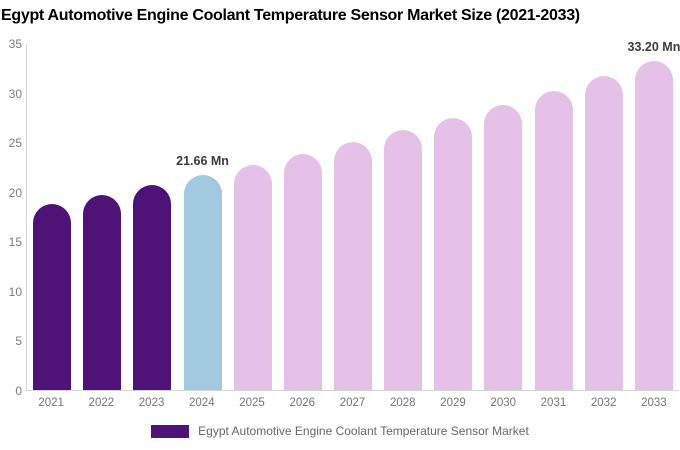  What do you see at coordinates (403, 260) in the screenshot?
I see `bar-2028` at bounding box center [403, 260].